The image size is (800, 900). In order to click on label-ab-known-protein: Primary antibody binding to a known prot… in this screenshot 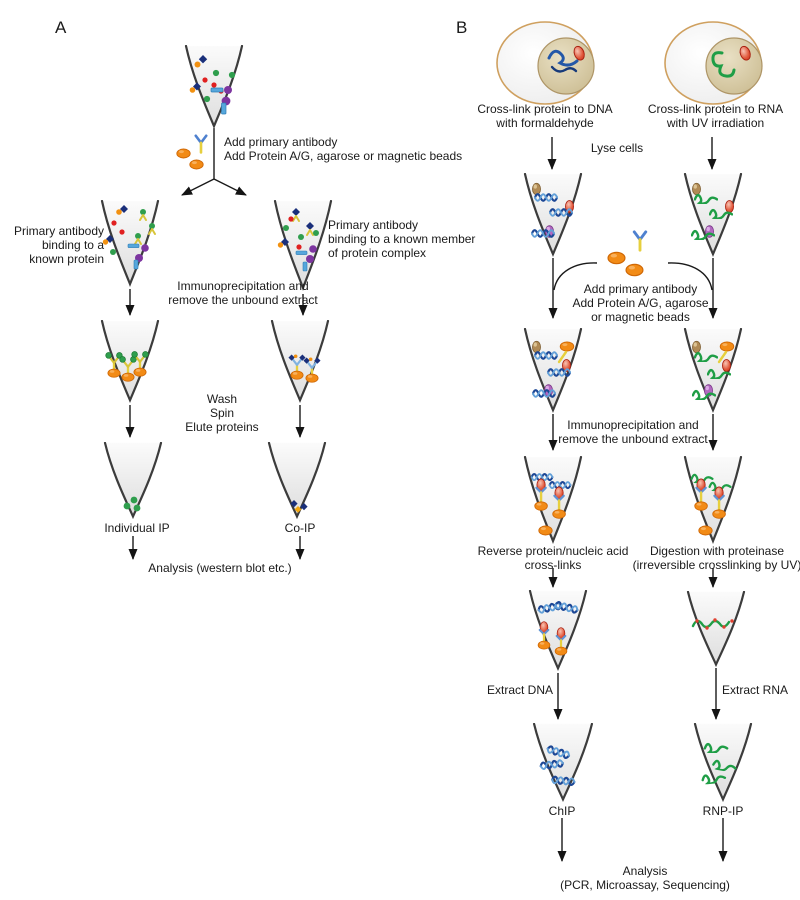, I will do `click(58, 245)`.